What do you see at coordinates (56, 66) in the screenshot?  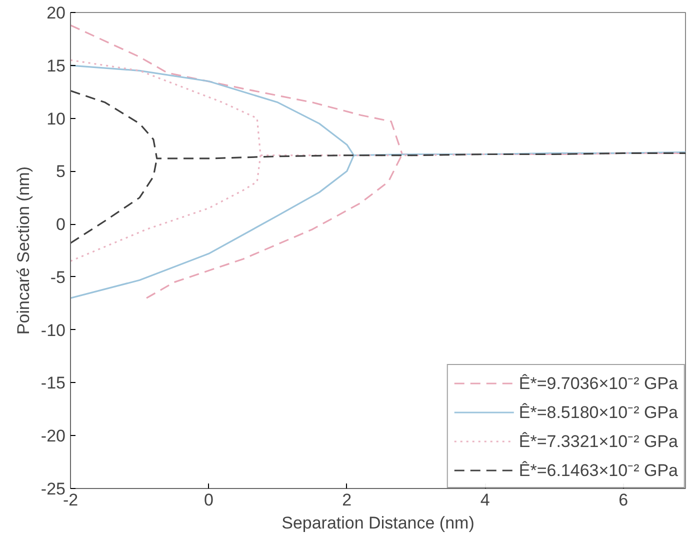 I see `y-tick-label: 15` at bounding box center [56, 66].